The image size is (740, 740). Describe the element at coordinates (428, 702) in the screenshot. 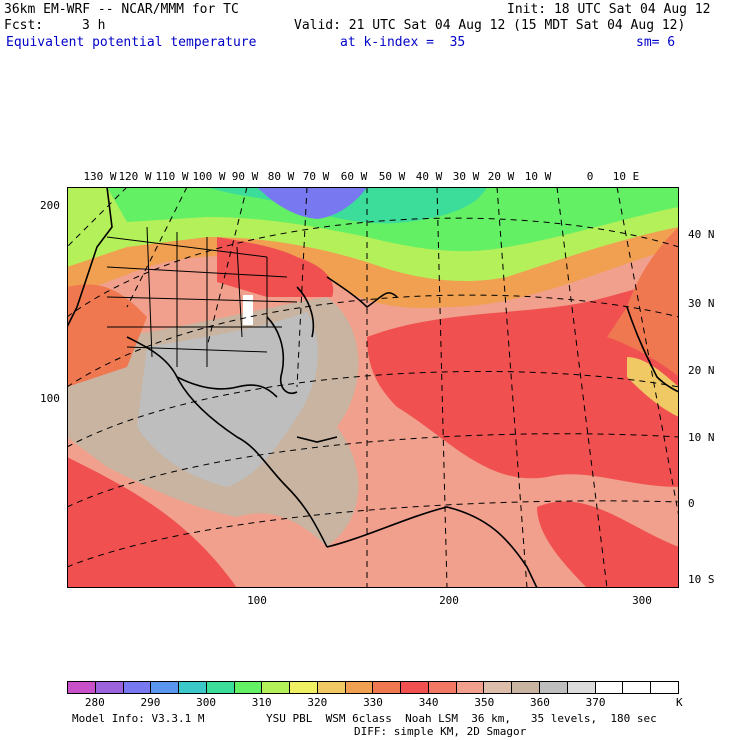

I see `colorbar-tick-label: 340` at that location.